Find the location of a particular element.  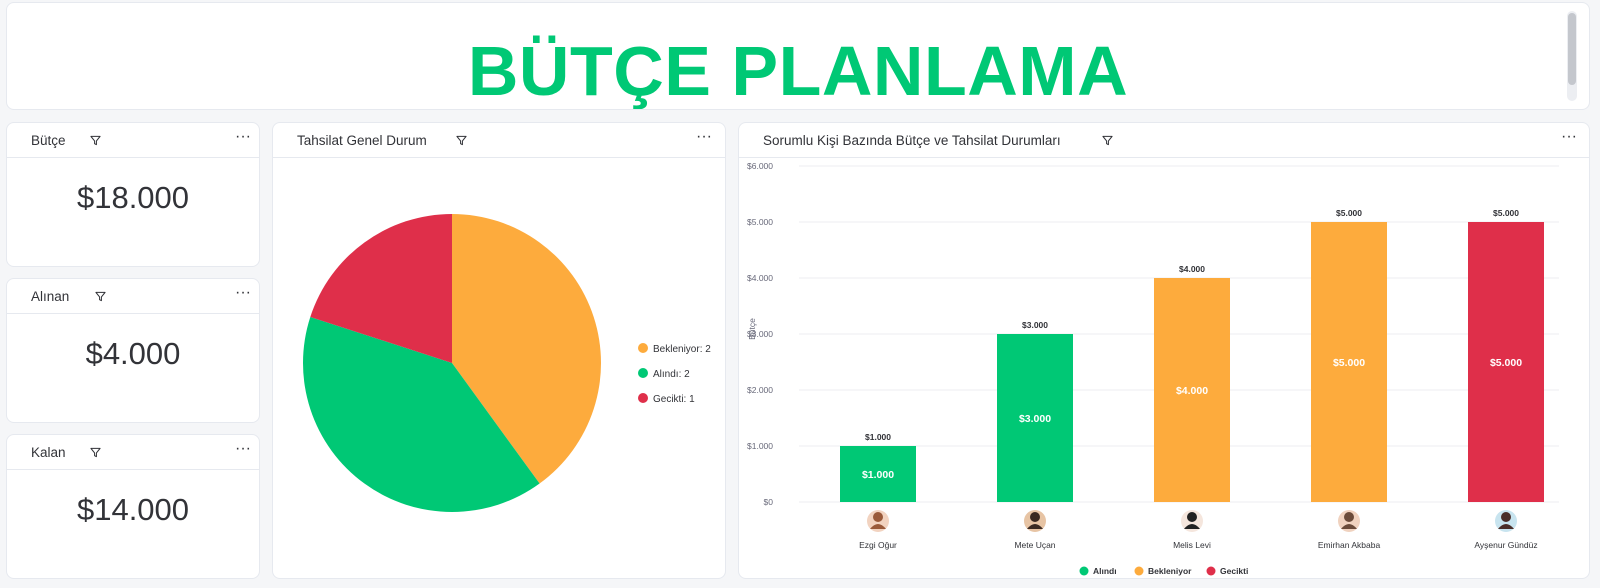

pie-slice-gecikti is located at coordinates (381, 288).